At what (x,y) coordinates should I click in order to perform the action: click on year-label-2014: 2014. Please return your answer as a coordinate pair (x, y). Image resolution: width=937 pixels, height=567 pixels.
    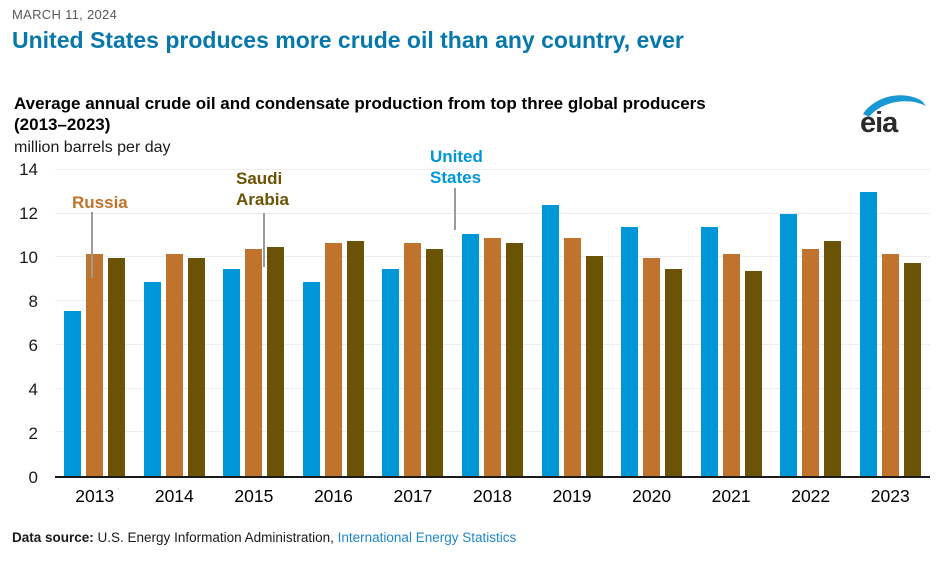
    Looking at the image, I should click on (174, 496).